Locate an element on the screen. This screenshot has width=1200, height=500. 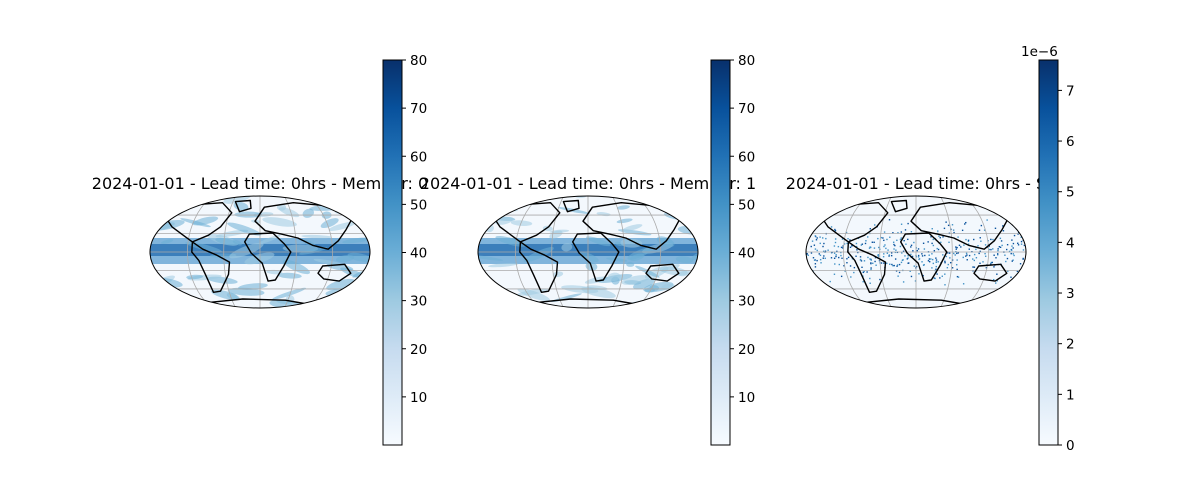
colorbar-tick-label: 10 is located at coordinates (418, 398).